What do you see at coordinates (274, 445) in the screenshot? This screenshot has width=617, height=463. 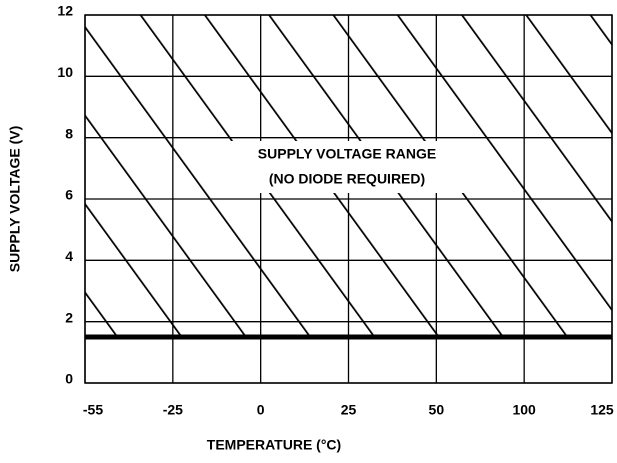 I see `x-axis-title: TEMPERATURE (°C)` at bounding box center [274, 445].